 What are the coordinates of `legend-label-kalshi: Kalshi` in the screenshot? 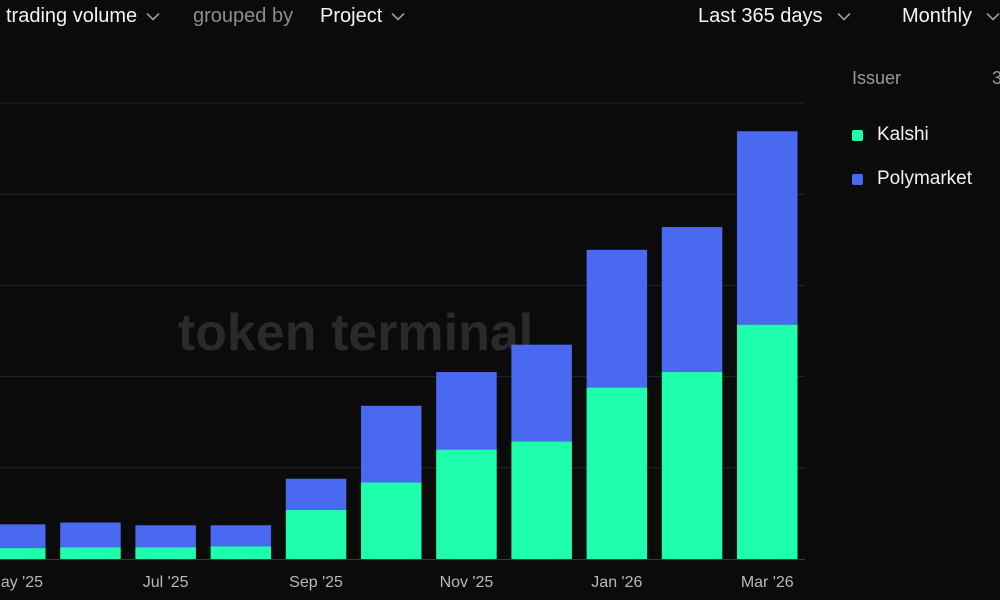 It's located at (903, 134).